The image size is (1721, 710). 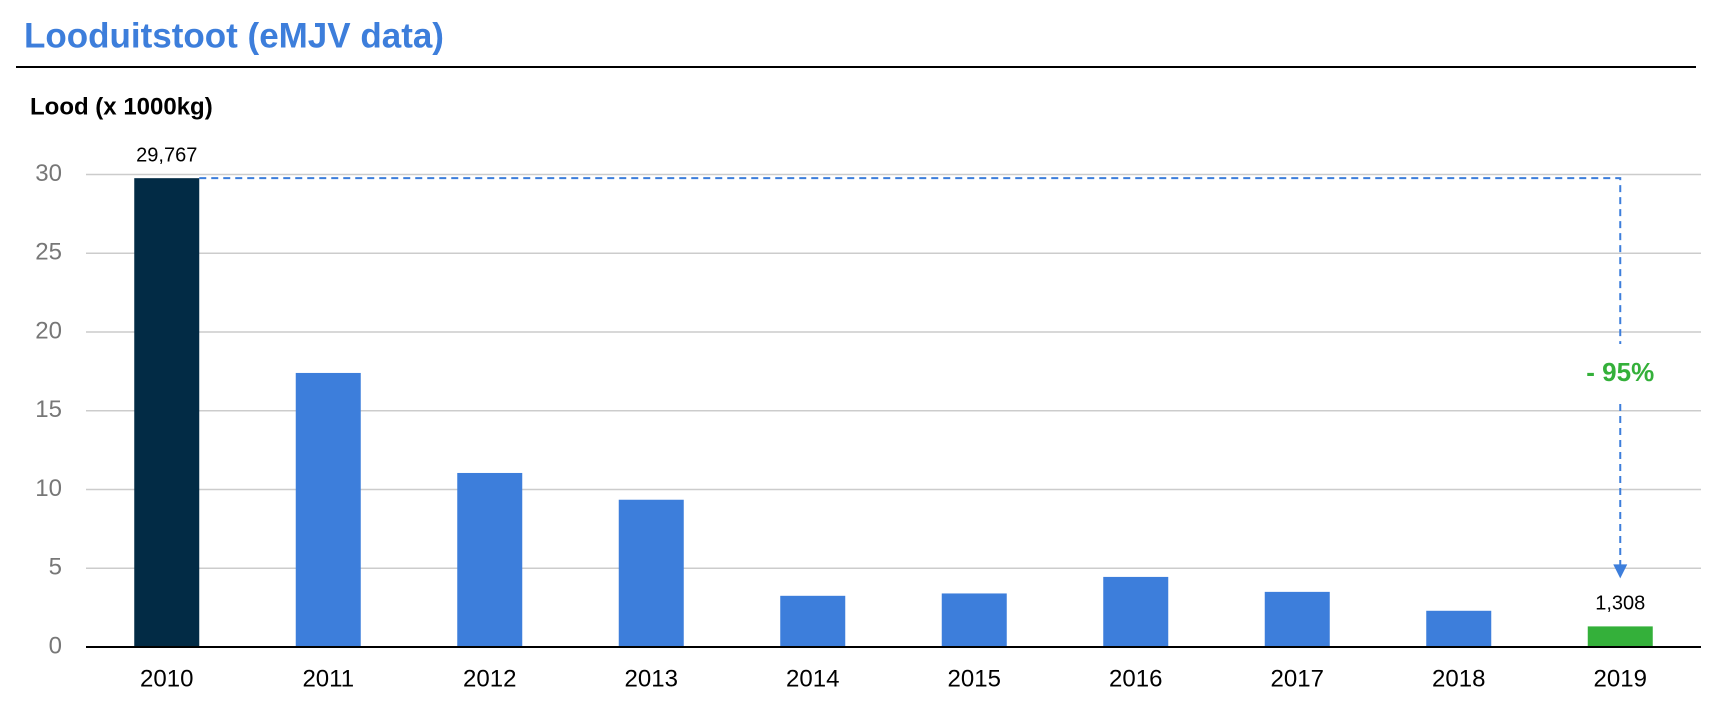 I want to click on x-tick-label: 2011, so click(x=328, y=678).